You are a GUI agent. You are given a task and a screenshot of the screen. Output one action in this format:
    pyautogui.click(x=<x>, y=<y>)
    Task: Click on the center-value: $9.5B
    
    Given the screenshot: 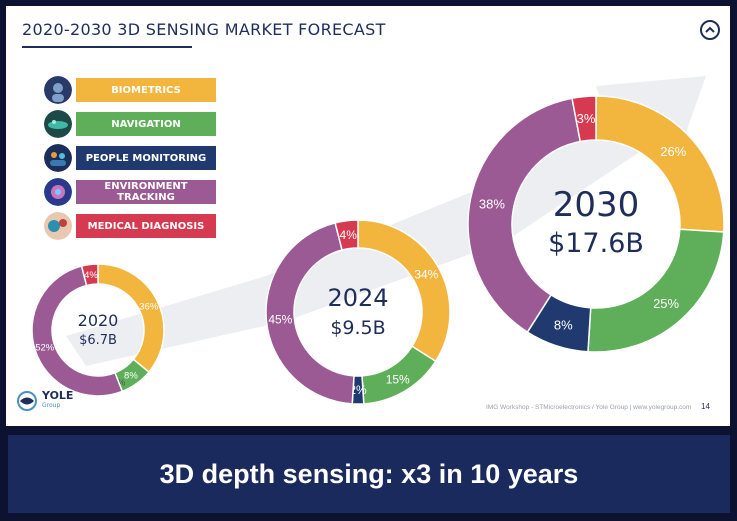 What is the action you would take?
    pyautogui.click(x=357, y=328)
    